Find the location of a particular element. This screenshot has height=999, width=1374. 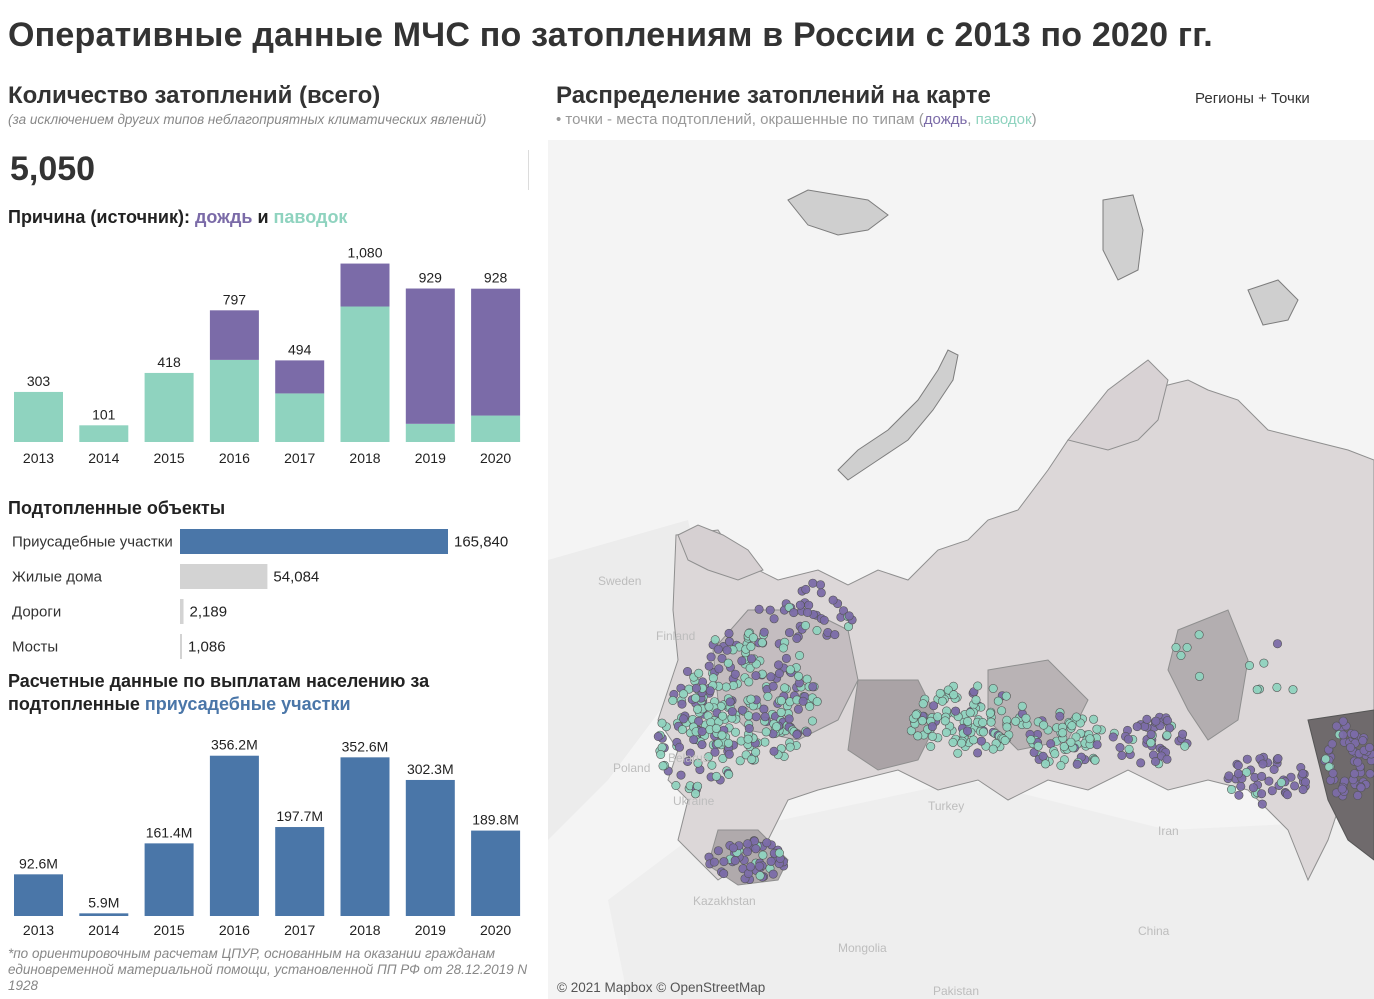

payment-bar-2014 is located at coordinates (104, 914).